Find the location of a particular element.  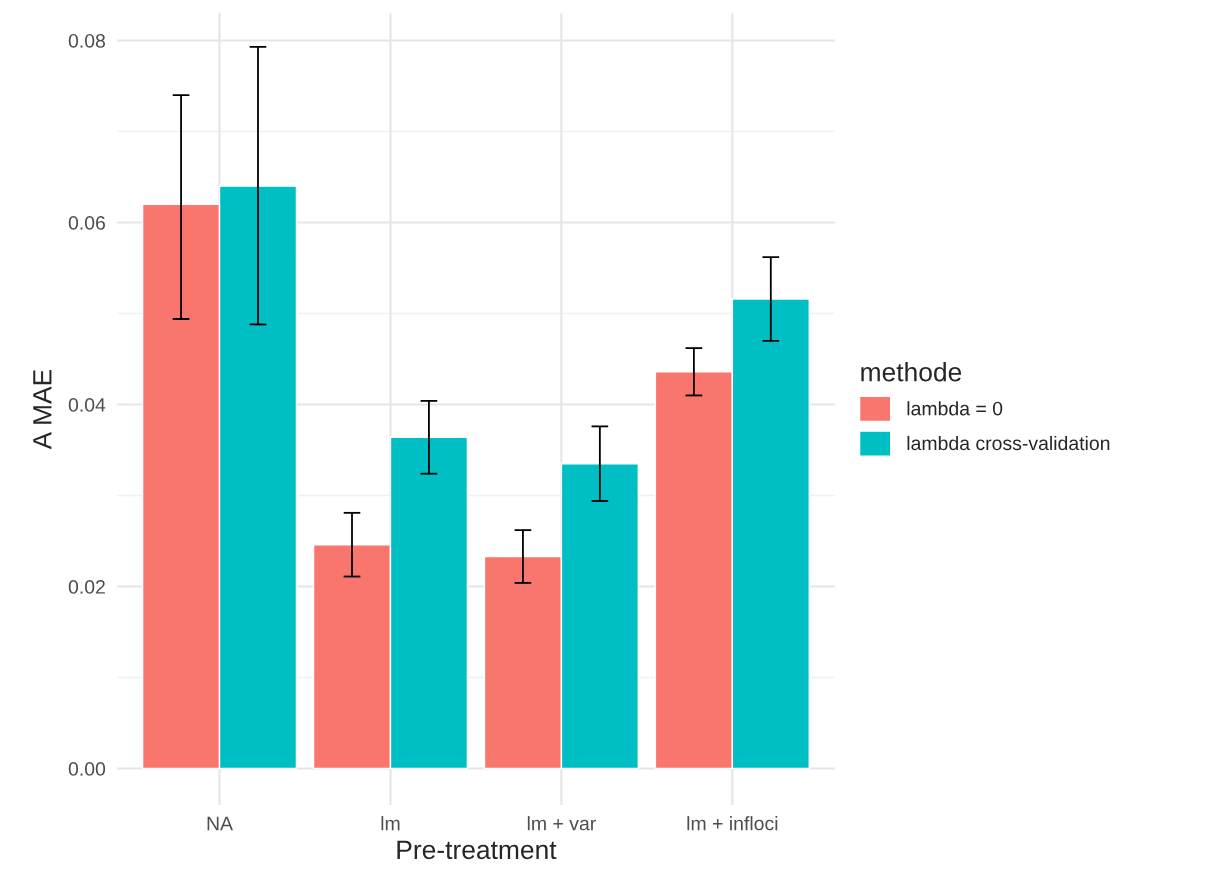

y-tick-label: 0.06 is located at coordinates (86, 223).